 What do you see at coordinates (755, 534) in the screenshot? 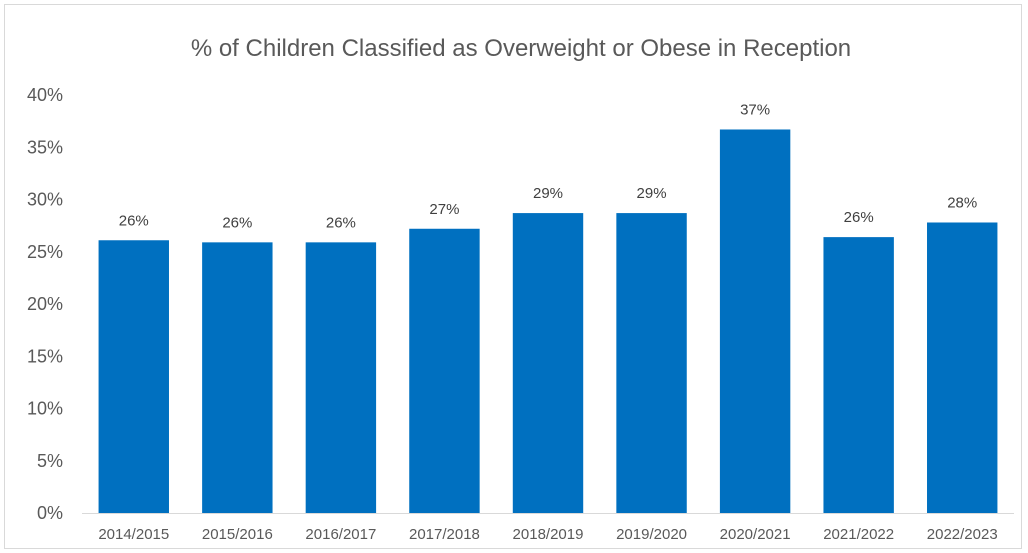
I see `category-label: 2020/2021` at bounding box center [755, 534].